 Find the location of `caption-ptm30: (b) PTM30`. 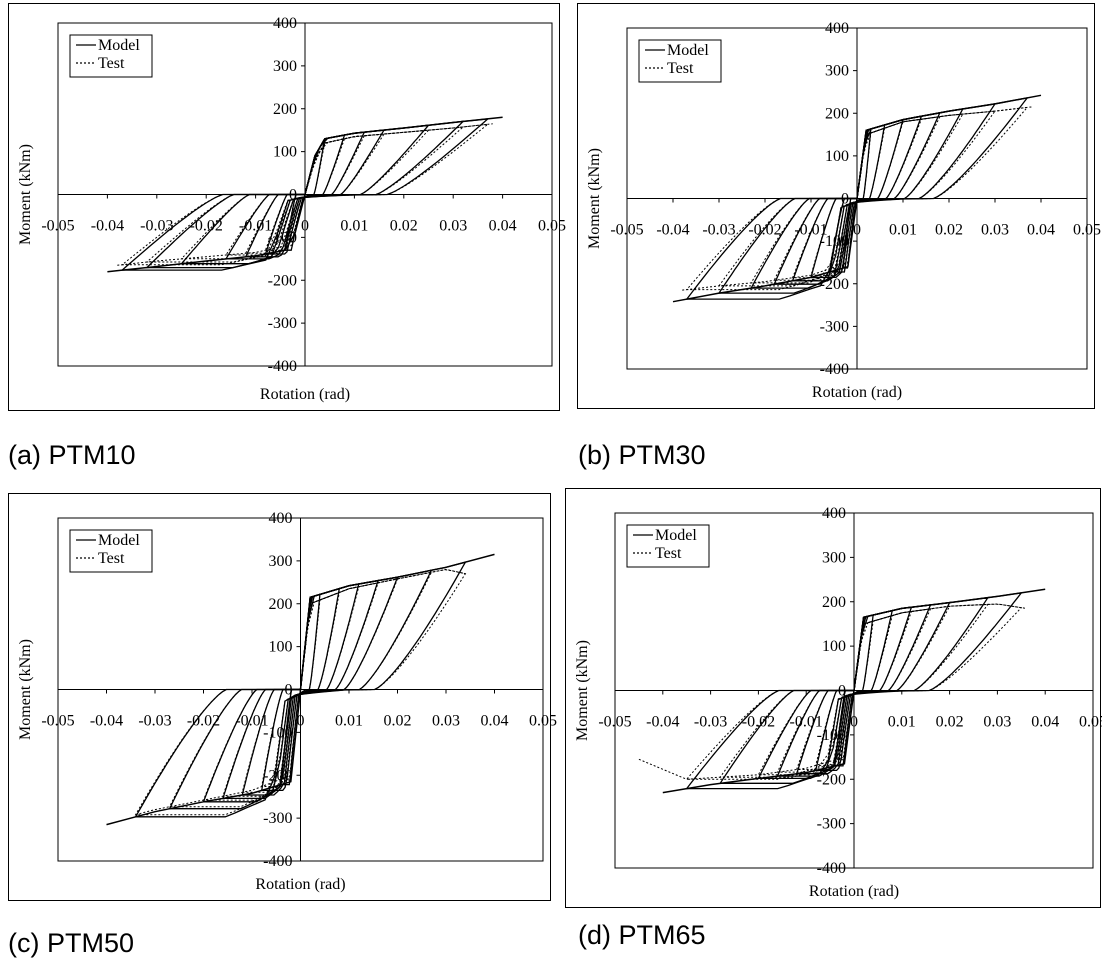

caption-ptm30: (b) PTM30 is located at coordinates (642, 455).